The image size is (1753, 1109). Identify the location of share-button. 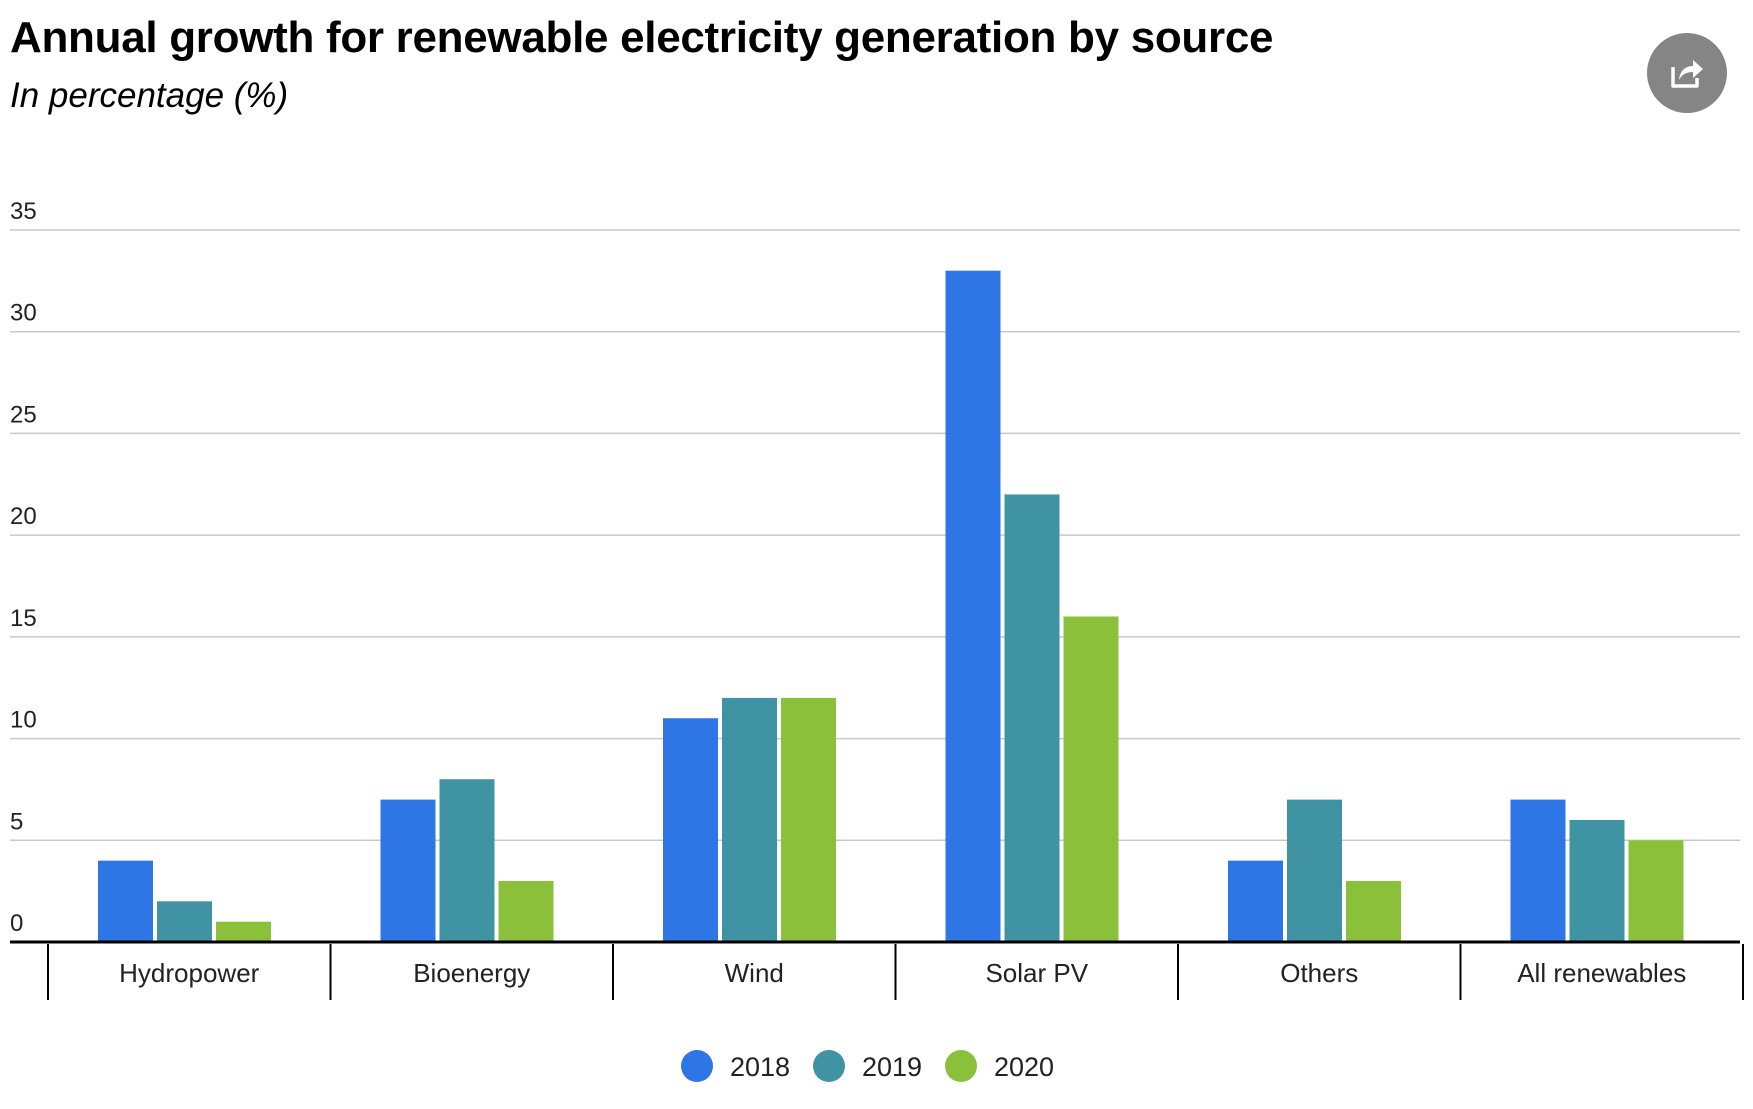
(1687, 73).